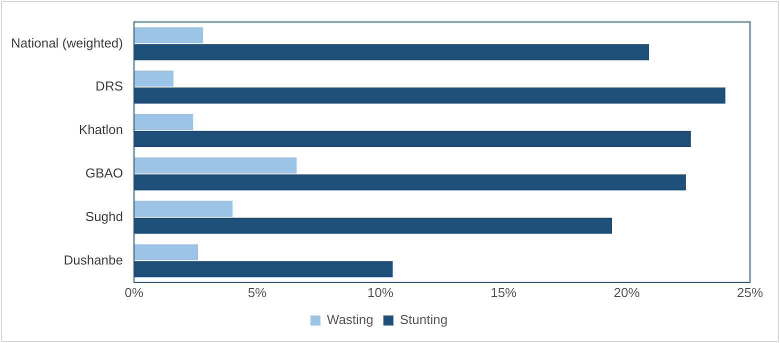 Image resolution: width=780 pixels, height=343 pixels. Describe the element at coordinates (104, 172) in the screenshot. I see `y-tick-label: GBAO` at that location.